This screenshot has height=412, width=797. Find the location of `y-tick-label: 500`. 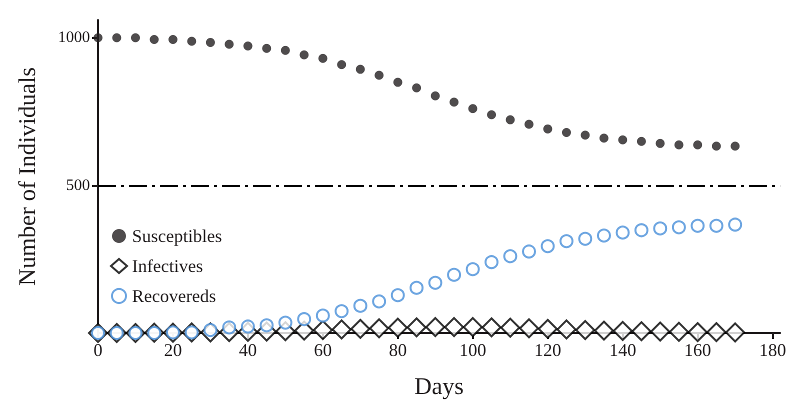

y-tick-label: 500 is located at coordinates (78, 185).